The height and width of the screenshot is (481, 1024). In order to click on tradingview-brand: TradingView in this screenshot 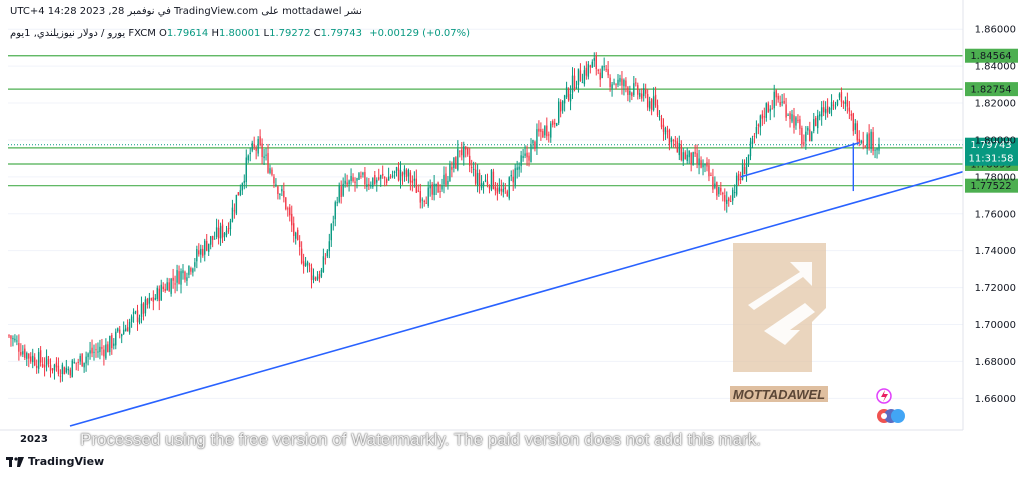, I will do `click(55, 461)`.